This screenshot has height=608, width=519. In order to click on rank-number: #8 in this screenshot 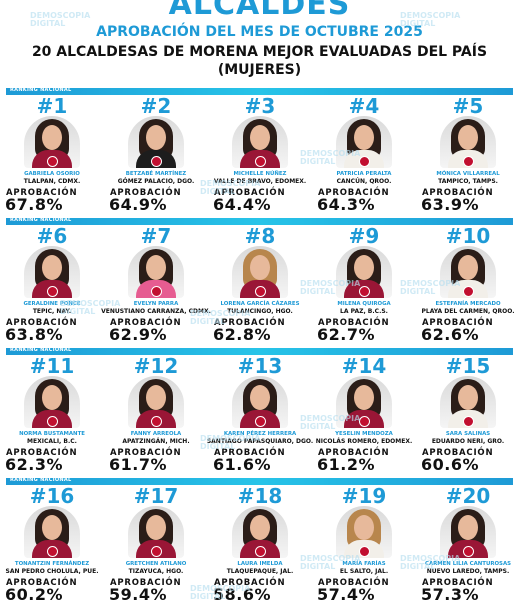, I will do `click(260, 236)`.